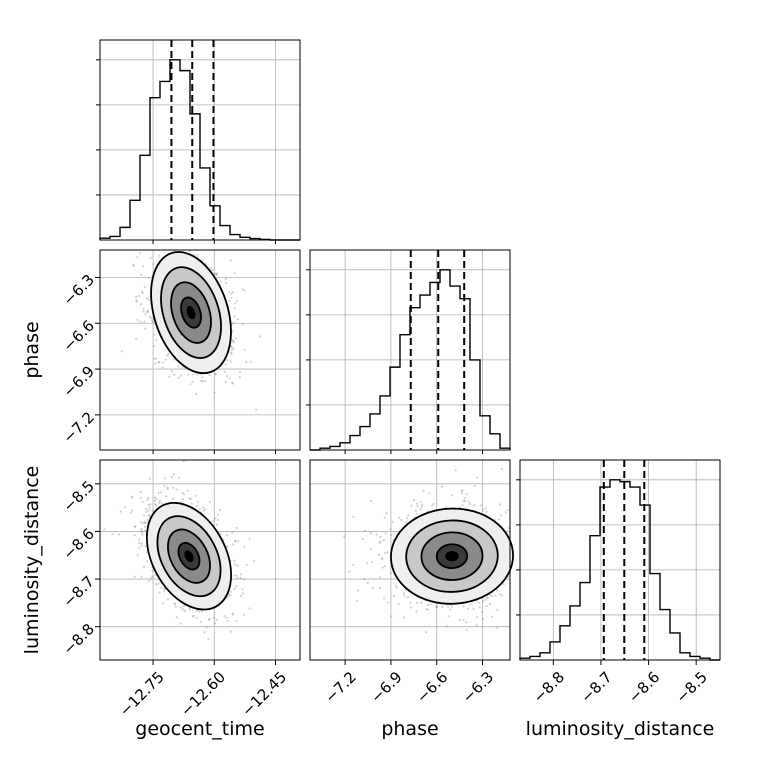  What do you see at coordinates (79, 496) in the screenshot?
I see `y-tick-label-luminosity-distance: −8.5` at bounding box center [79, 496].